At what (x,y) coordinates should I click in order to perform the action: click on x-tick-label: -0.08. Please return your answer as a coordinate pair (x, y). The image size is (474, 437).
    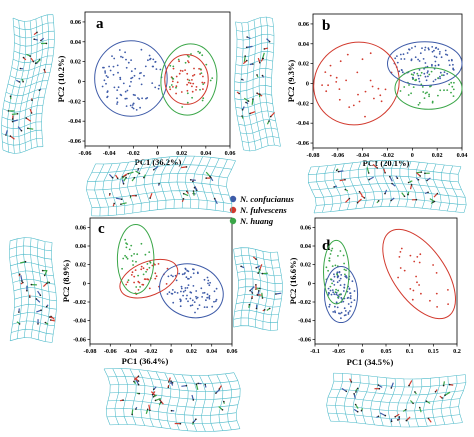
    Looking at the image, I should click on (90, 351).